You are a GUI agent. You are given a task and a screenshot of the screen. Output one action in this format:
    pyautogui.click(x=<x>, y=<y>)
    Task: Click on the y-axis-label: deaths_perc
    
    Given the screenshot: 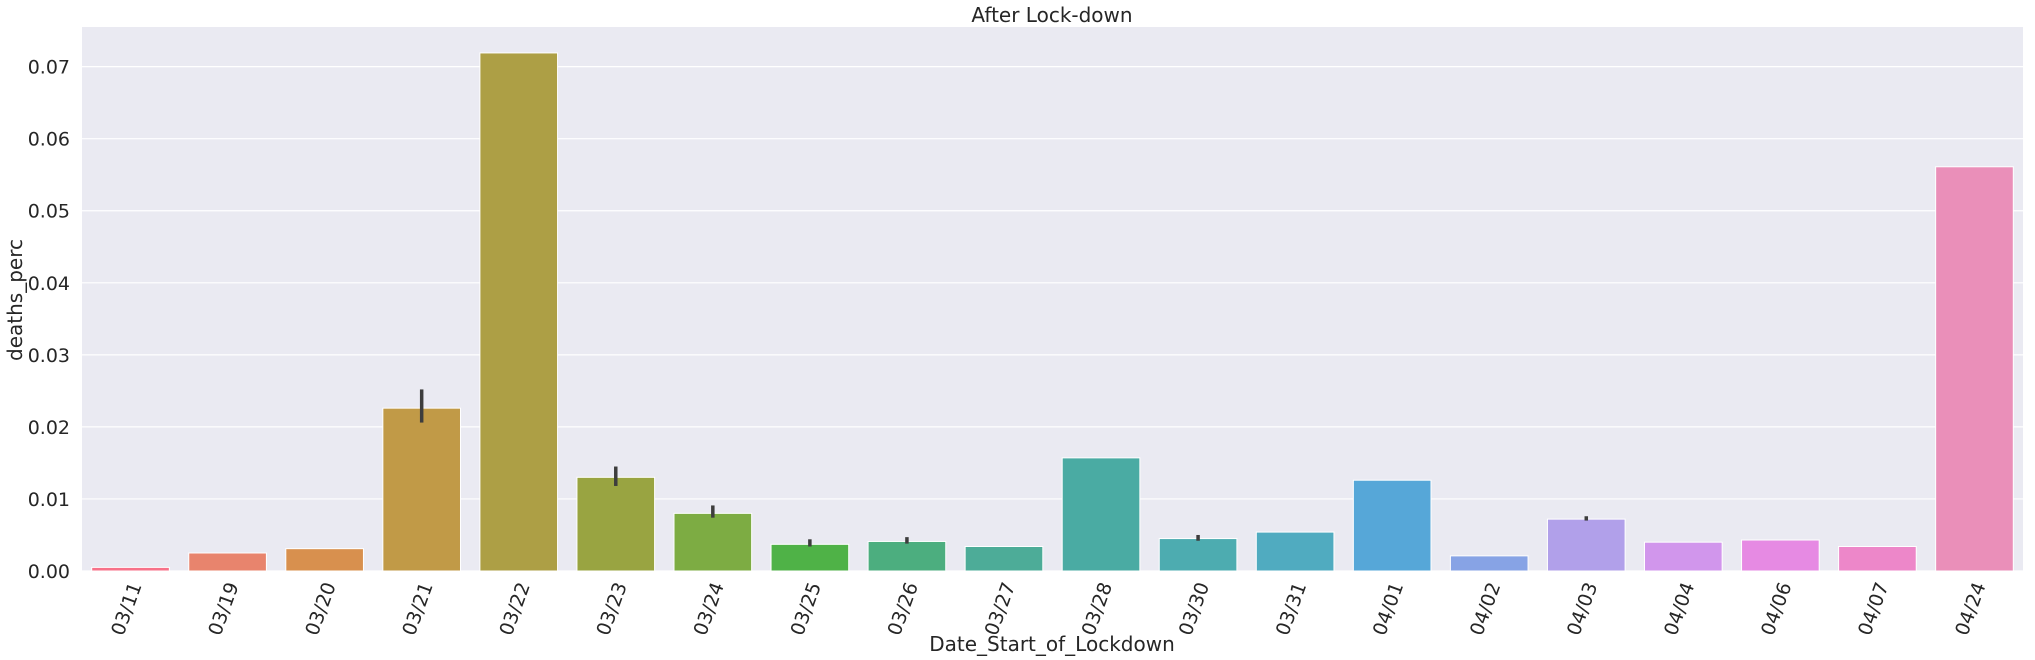 What is the action you would take?
    pyautogui.click(x=15, y=300)
    